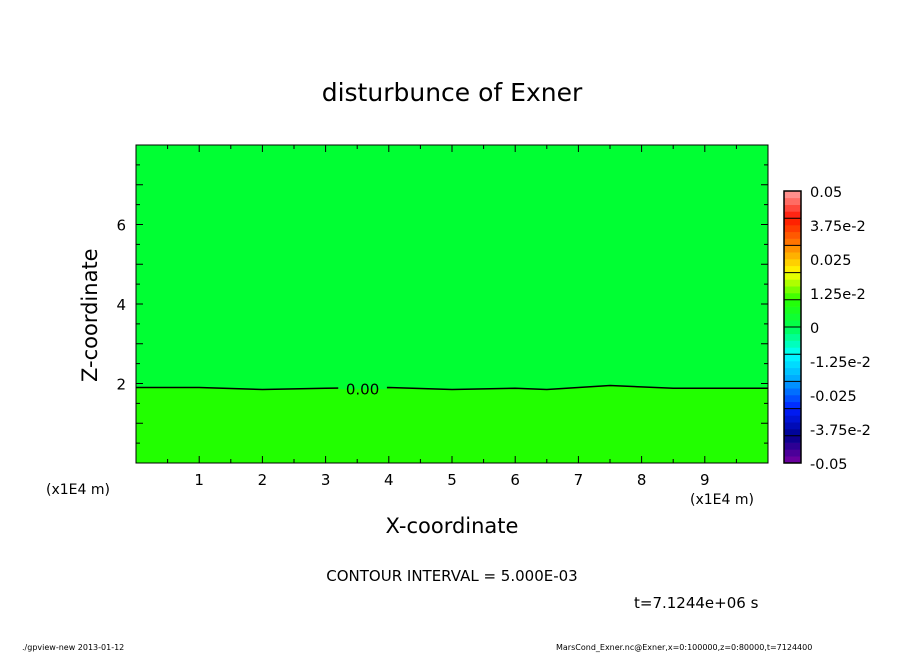 This screenshot has width=904, height=654. I want to click on x-tick-label: 2, so click(263, 480).